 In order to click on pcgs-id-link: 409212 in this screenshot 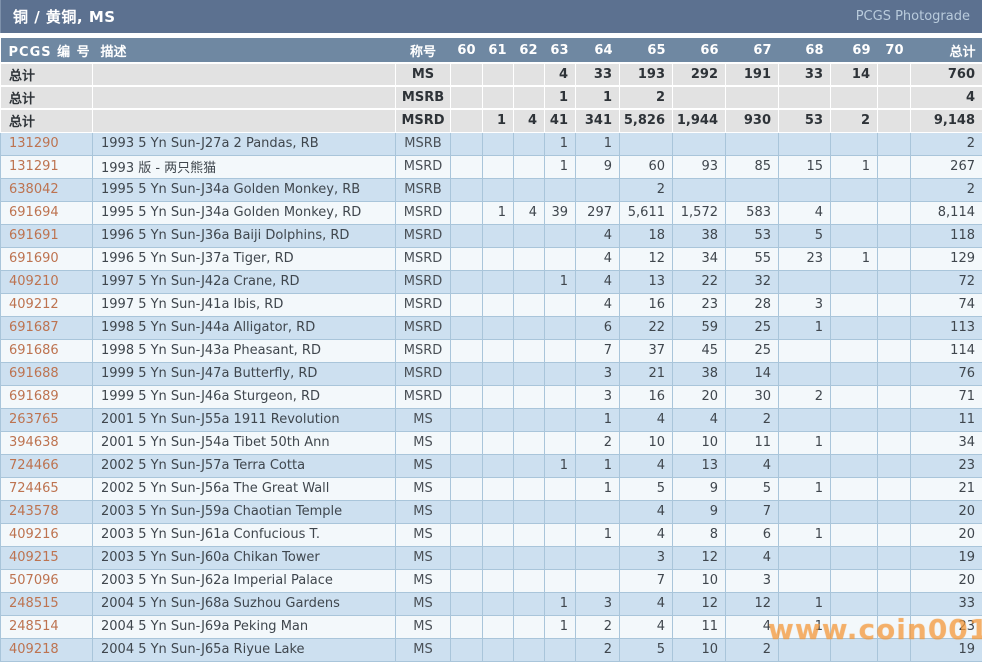, I will do `click(46, 304)`.